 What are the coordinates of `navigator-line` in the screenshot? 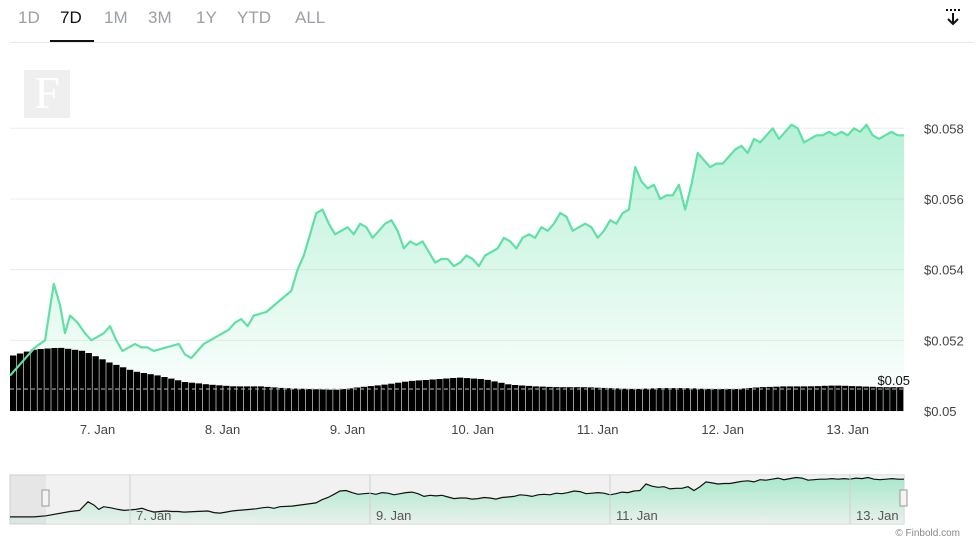 It's located at (457, 497).